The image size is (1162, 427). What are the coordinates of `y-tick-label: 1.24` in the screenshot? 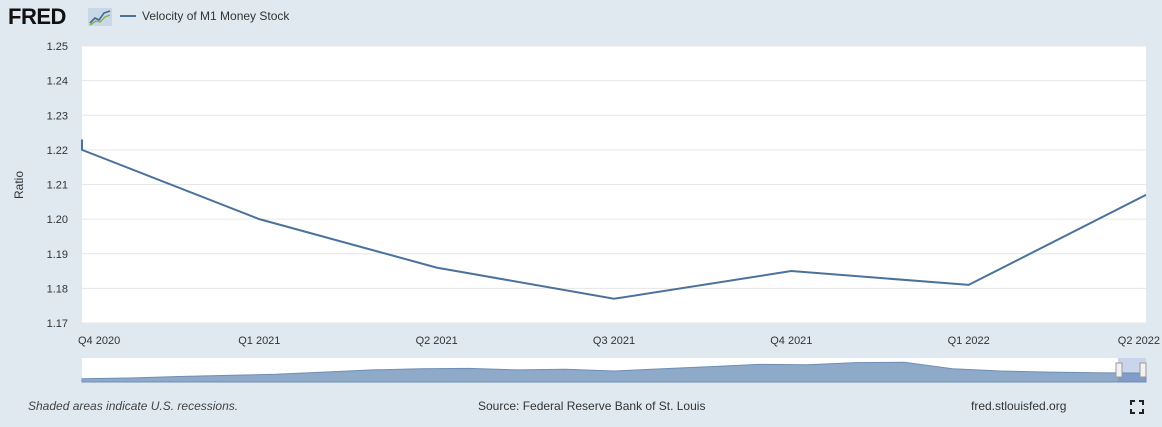 It's located at (57, 82).